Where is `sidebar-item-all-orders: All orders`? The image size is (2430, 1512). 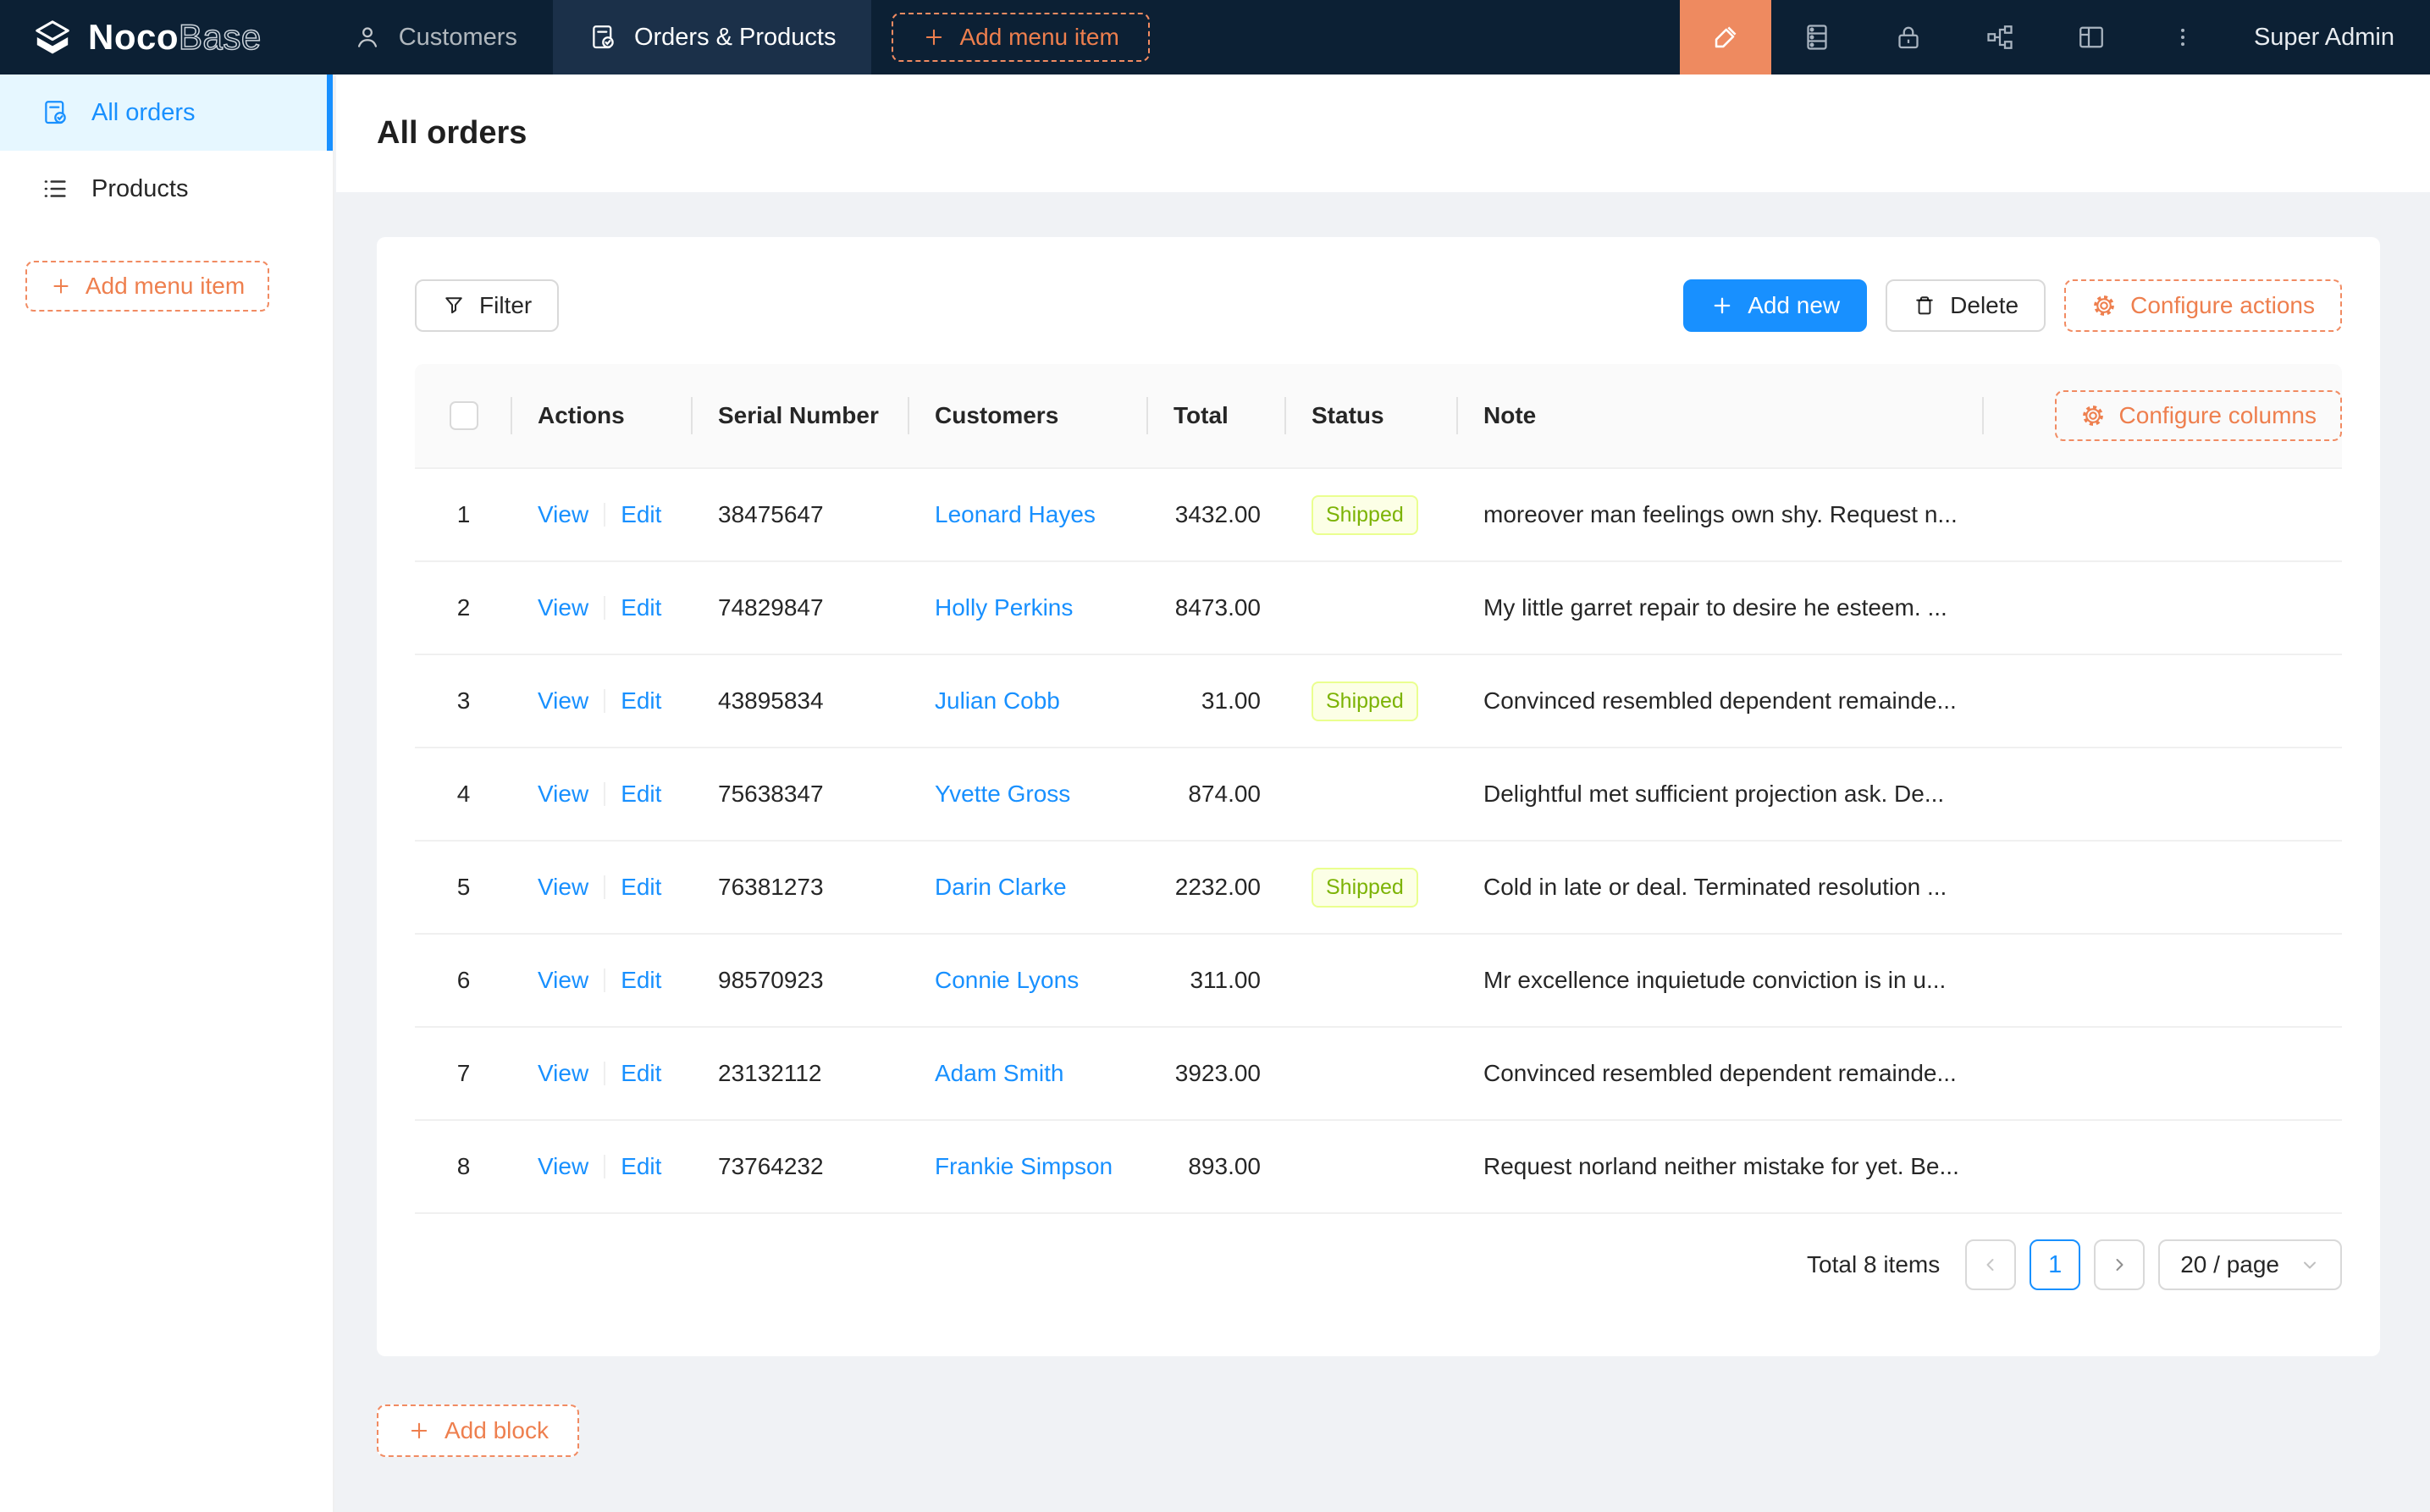
sidebar-item-all-orders: All orders is located at coordinates (166, 112).